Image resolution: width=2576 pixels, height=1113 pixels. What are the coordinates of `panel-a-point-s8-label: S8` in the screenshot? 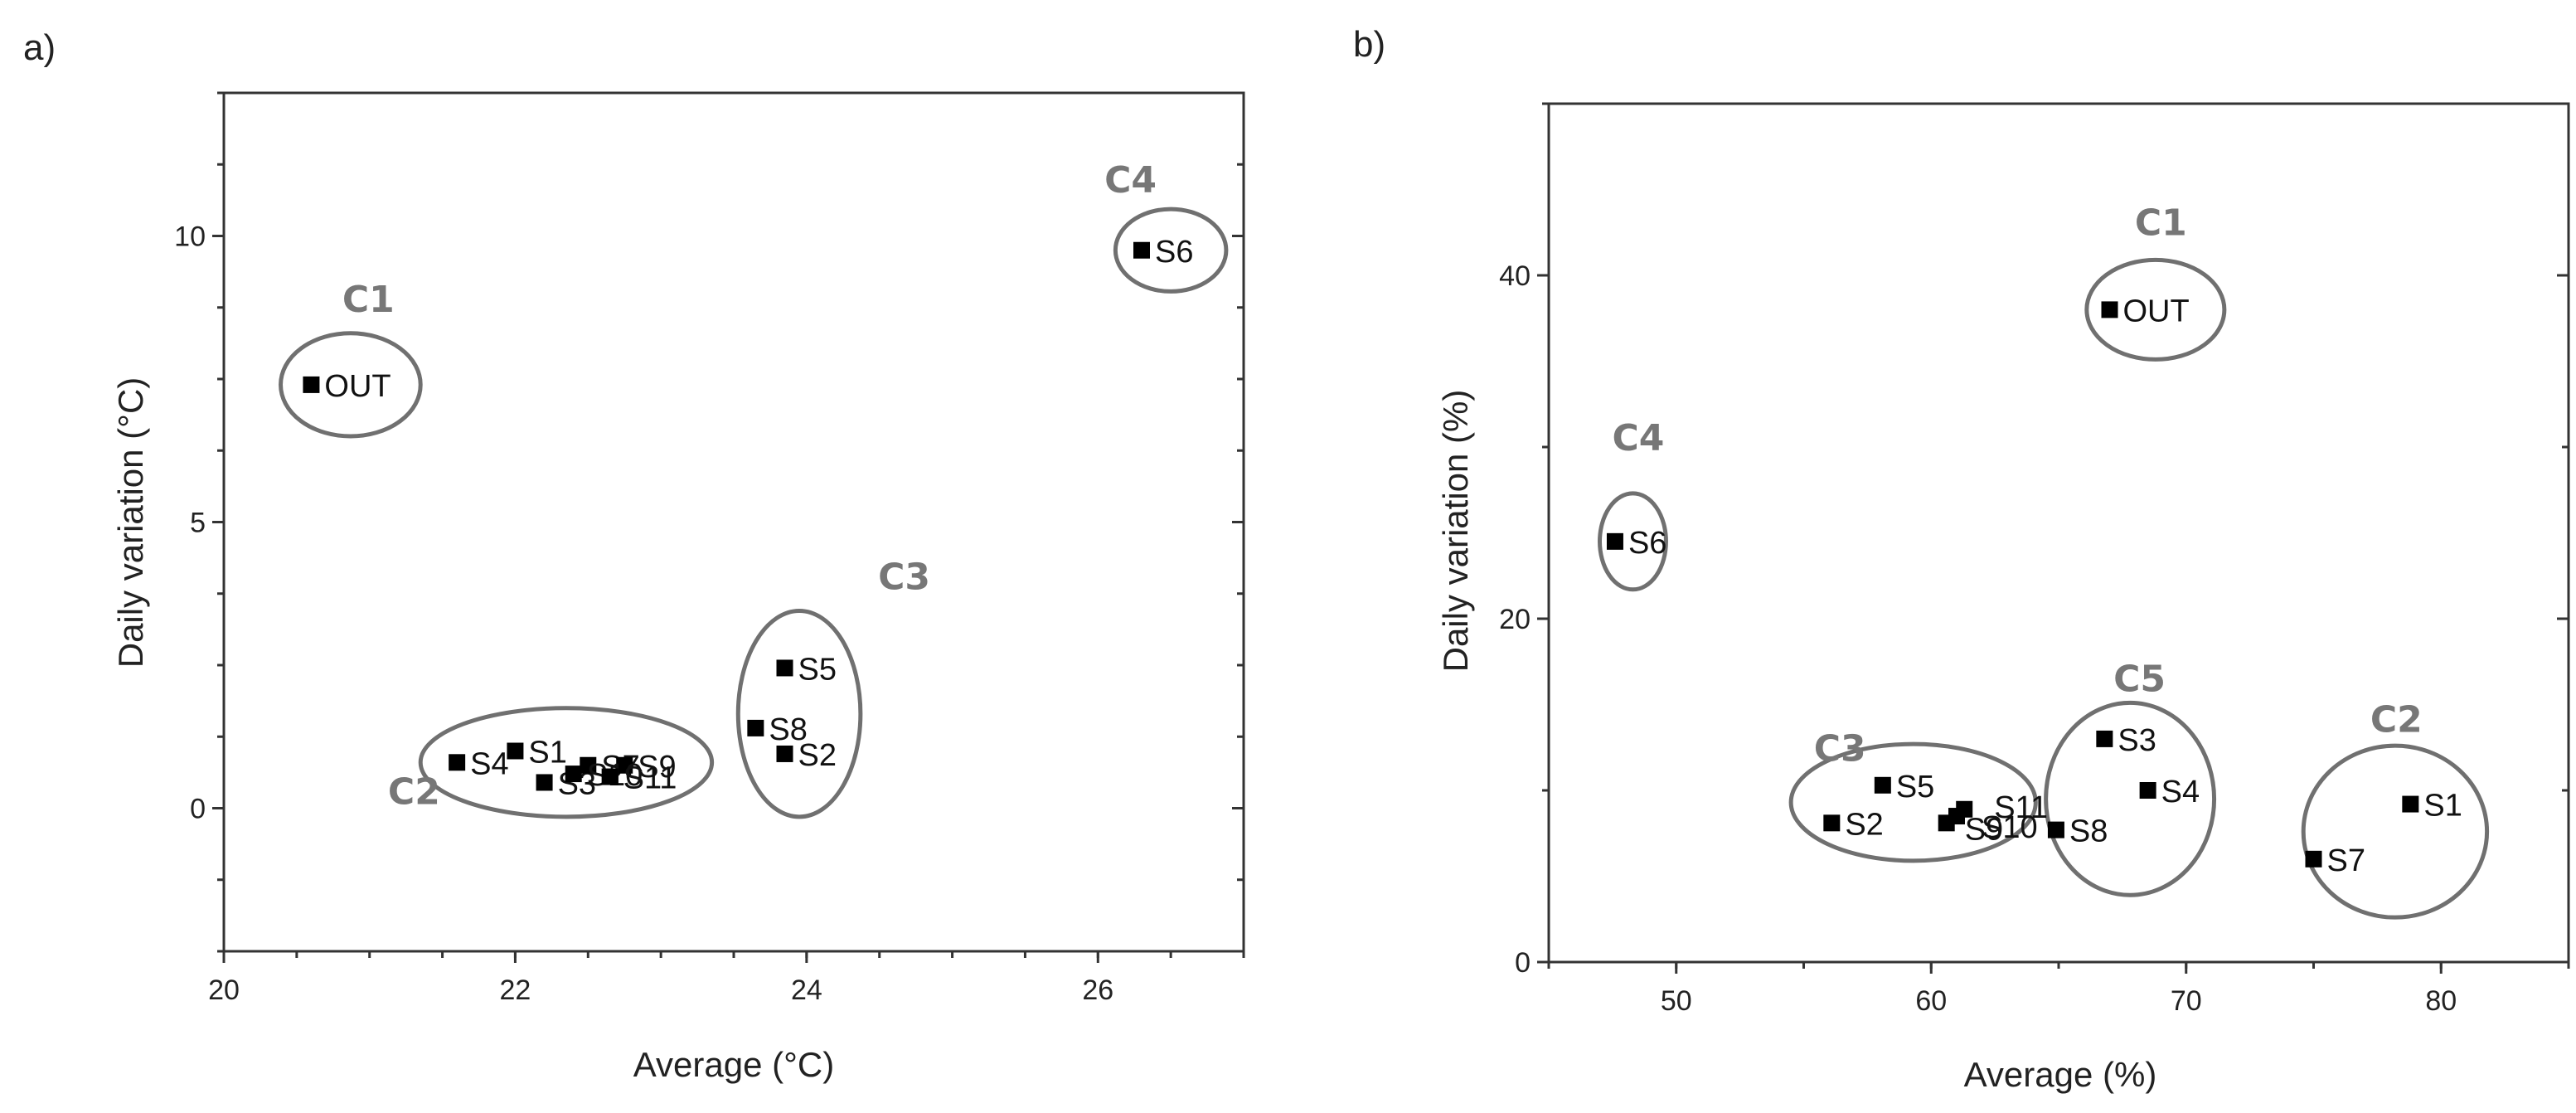 It's located at (788, 729).